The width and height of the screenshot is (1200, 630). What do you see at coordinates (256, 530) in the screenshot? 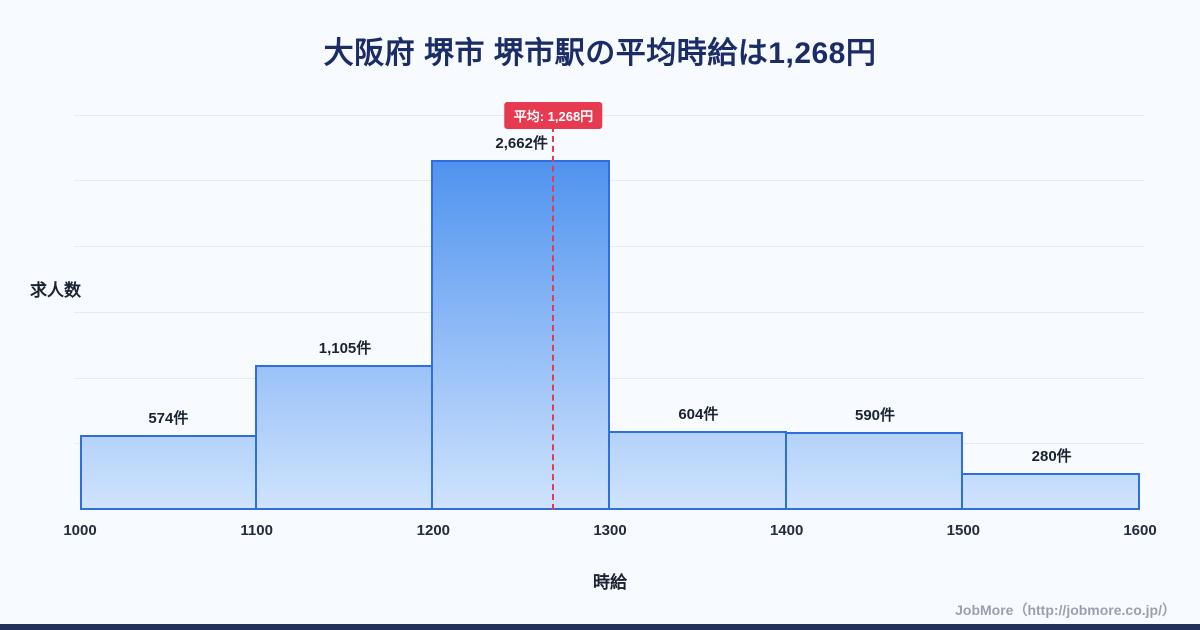
I see `x-tick-label: 1100` at bounding box center [256, 530].